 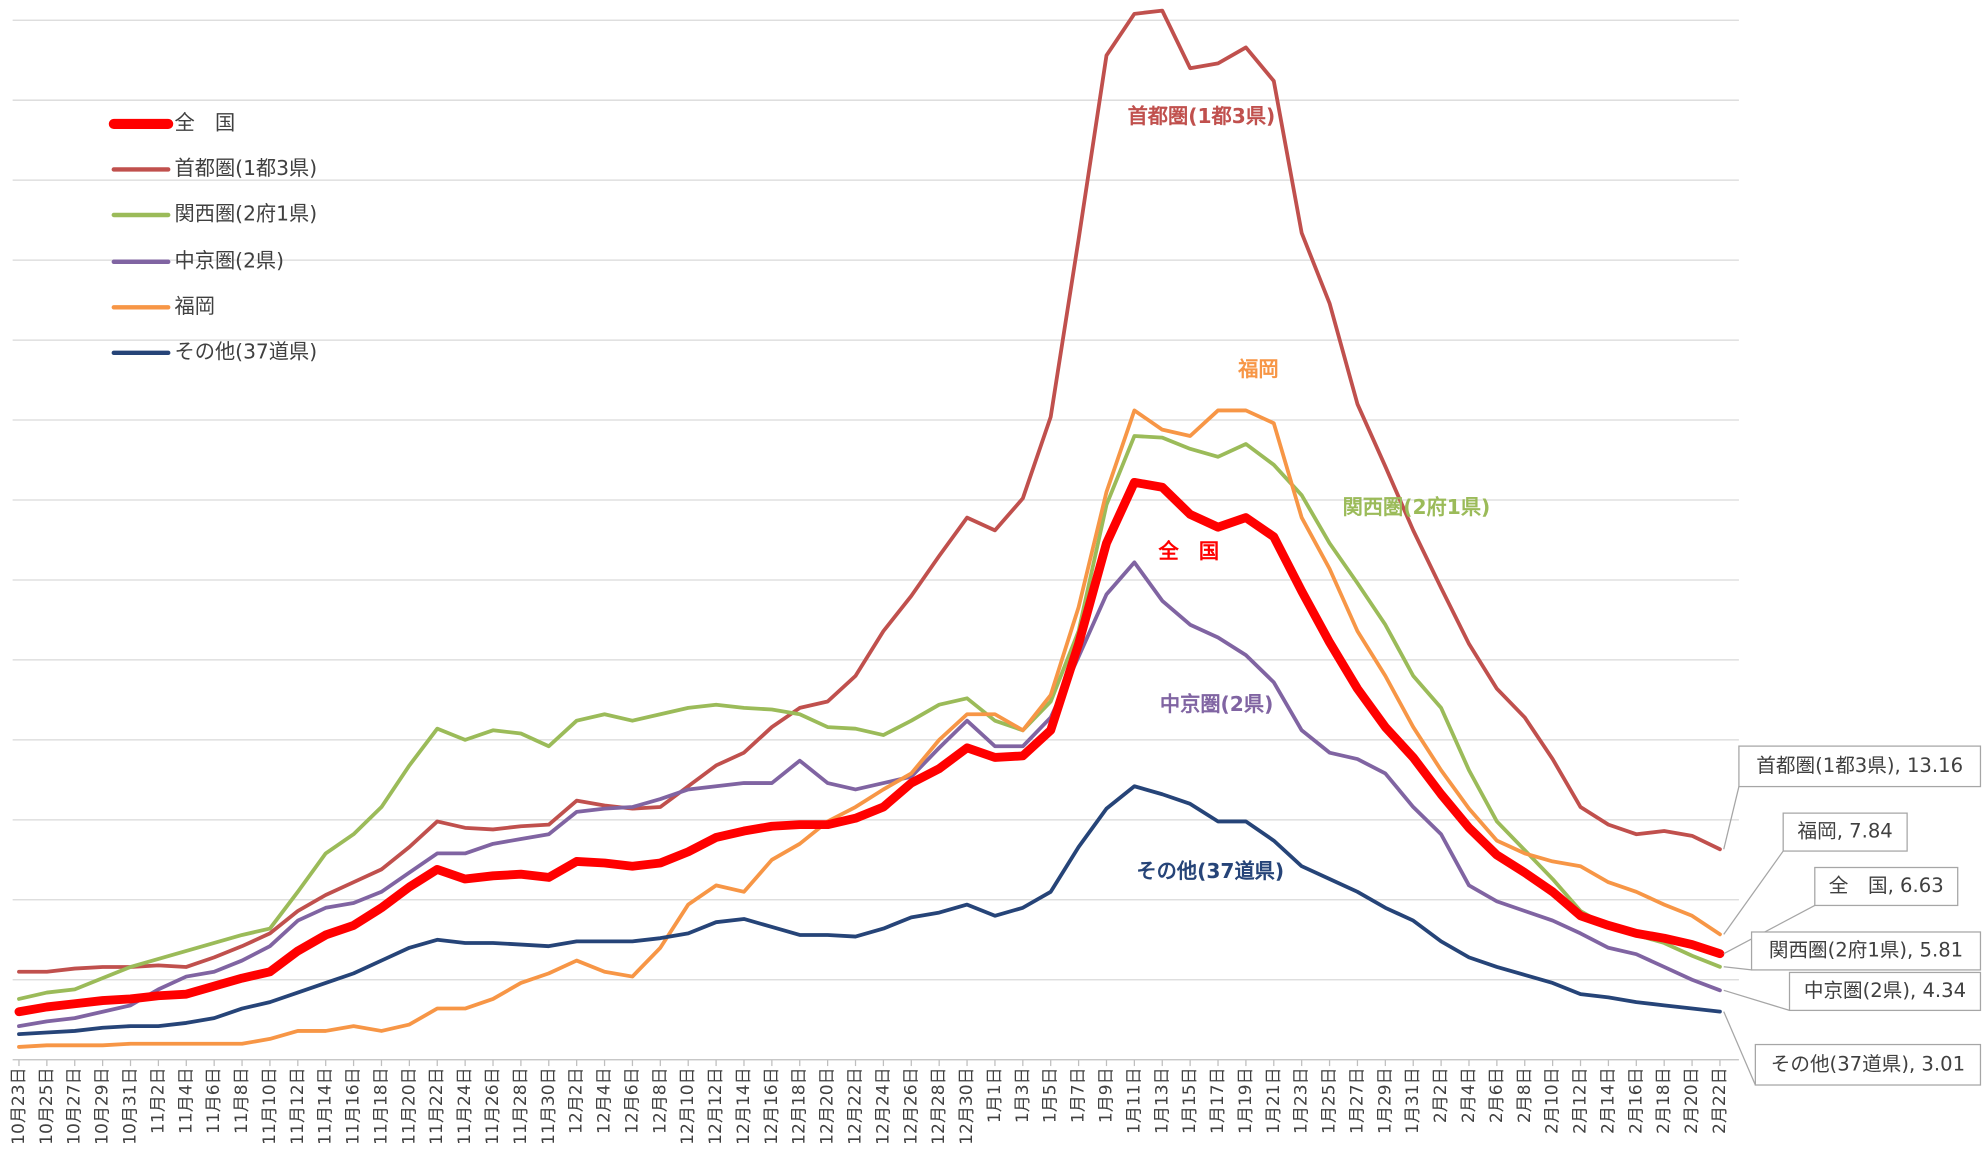 What do you see at coordinates (1218, 1100) in the screenshot?
I see `x-tick-label: 1月17日` at bounding box center [1218, 1100].